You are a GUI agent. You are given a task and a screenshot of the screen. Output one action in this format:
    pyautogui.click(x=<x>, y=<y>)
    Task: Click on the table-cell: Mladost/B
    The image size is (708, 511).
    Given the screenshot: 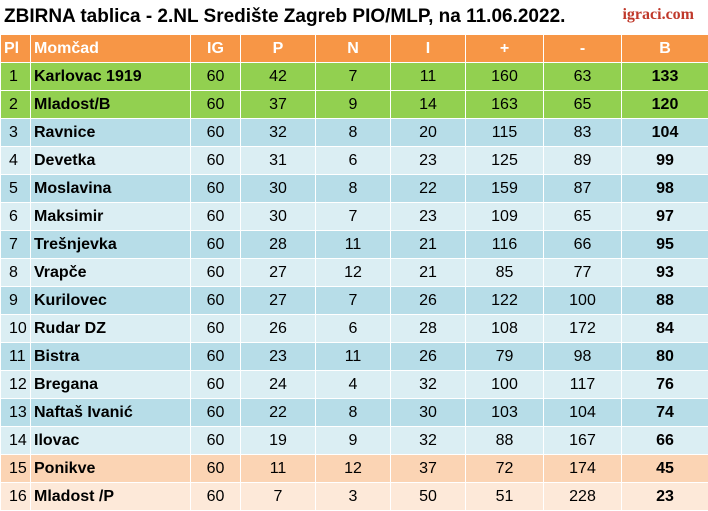 What is the action you would take?
    pyautogui.click(x=111, y=105)
    